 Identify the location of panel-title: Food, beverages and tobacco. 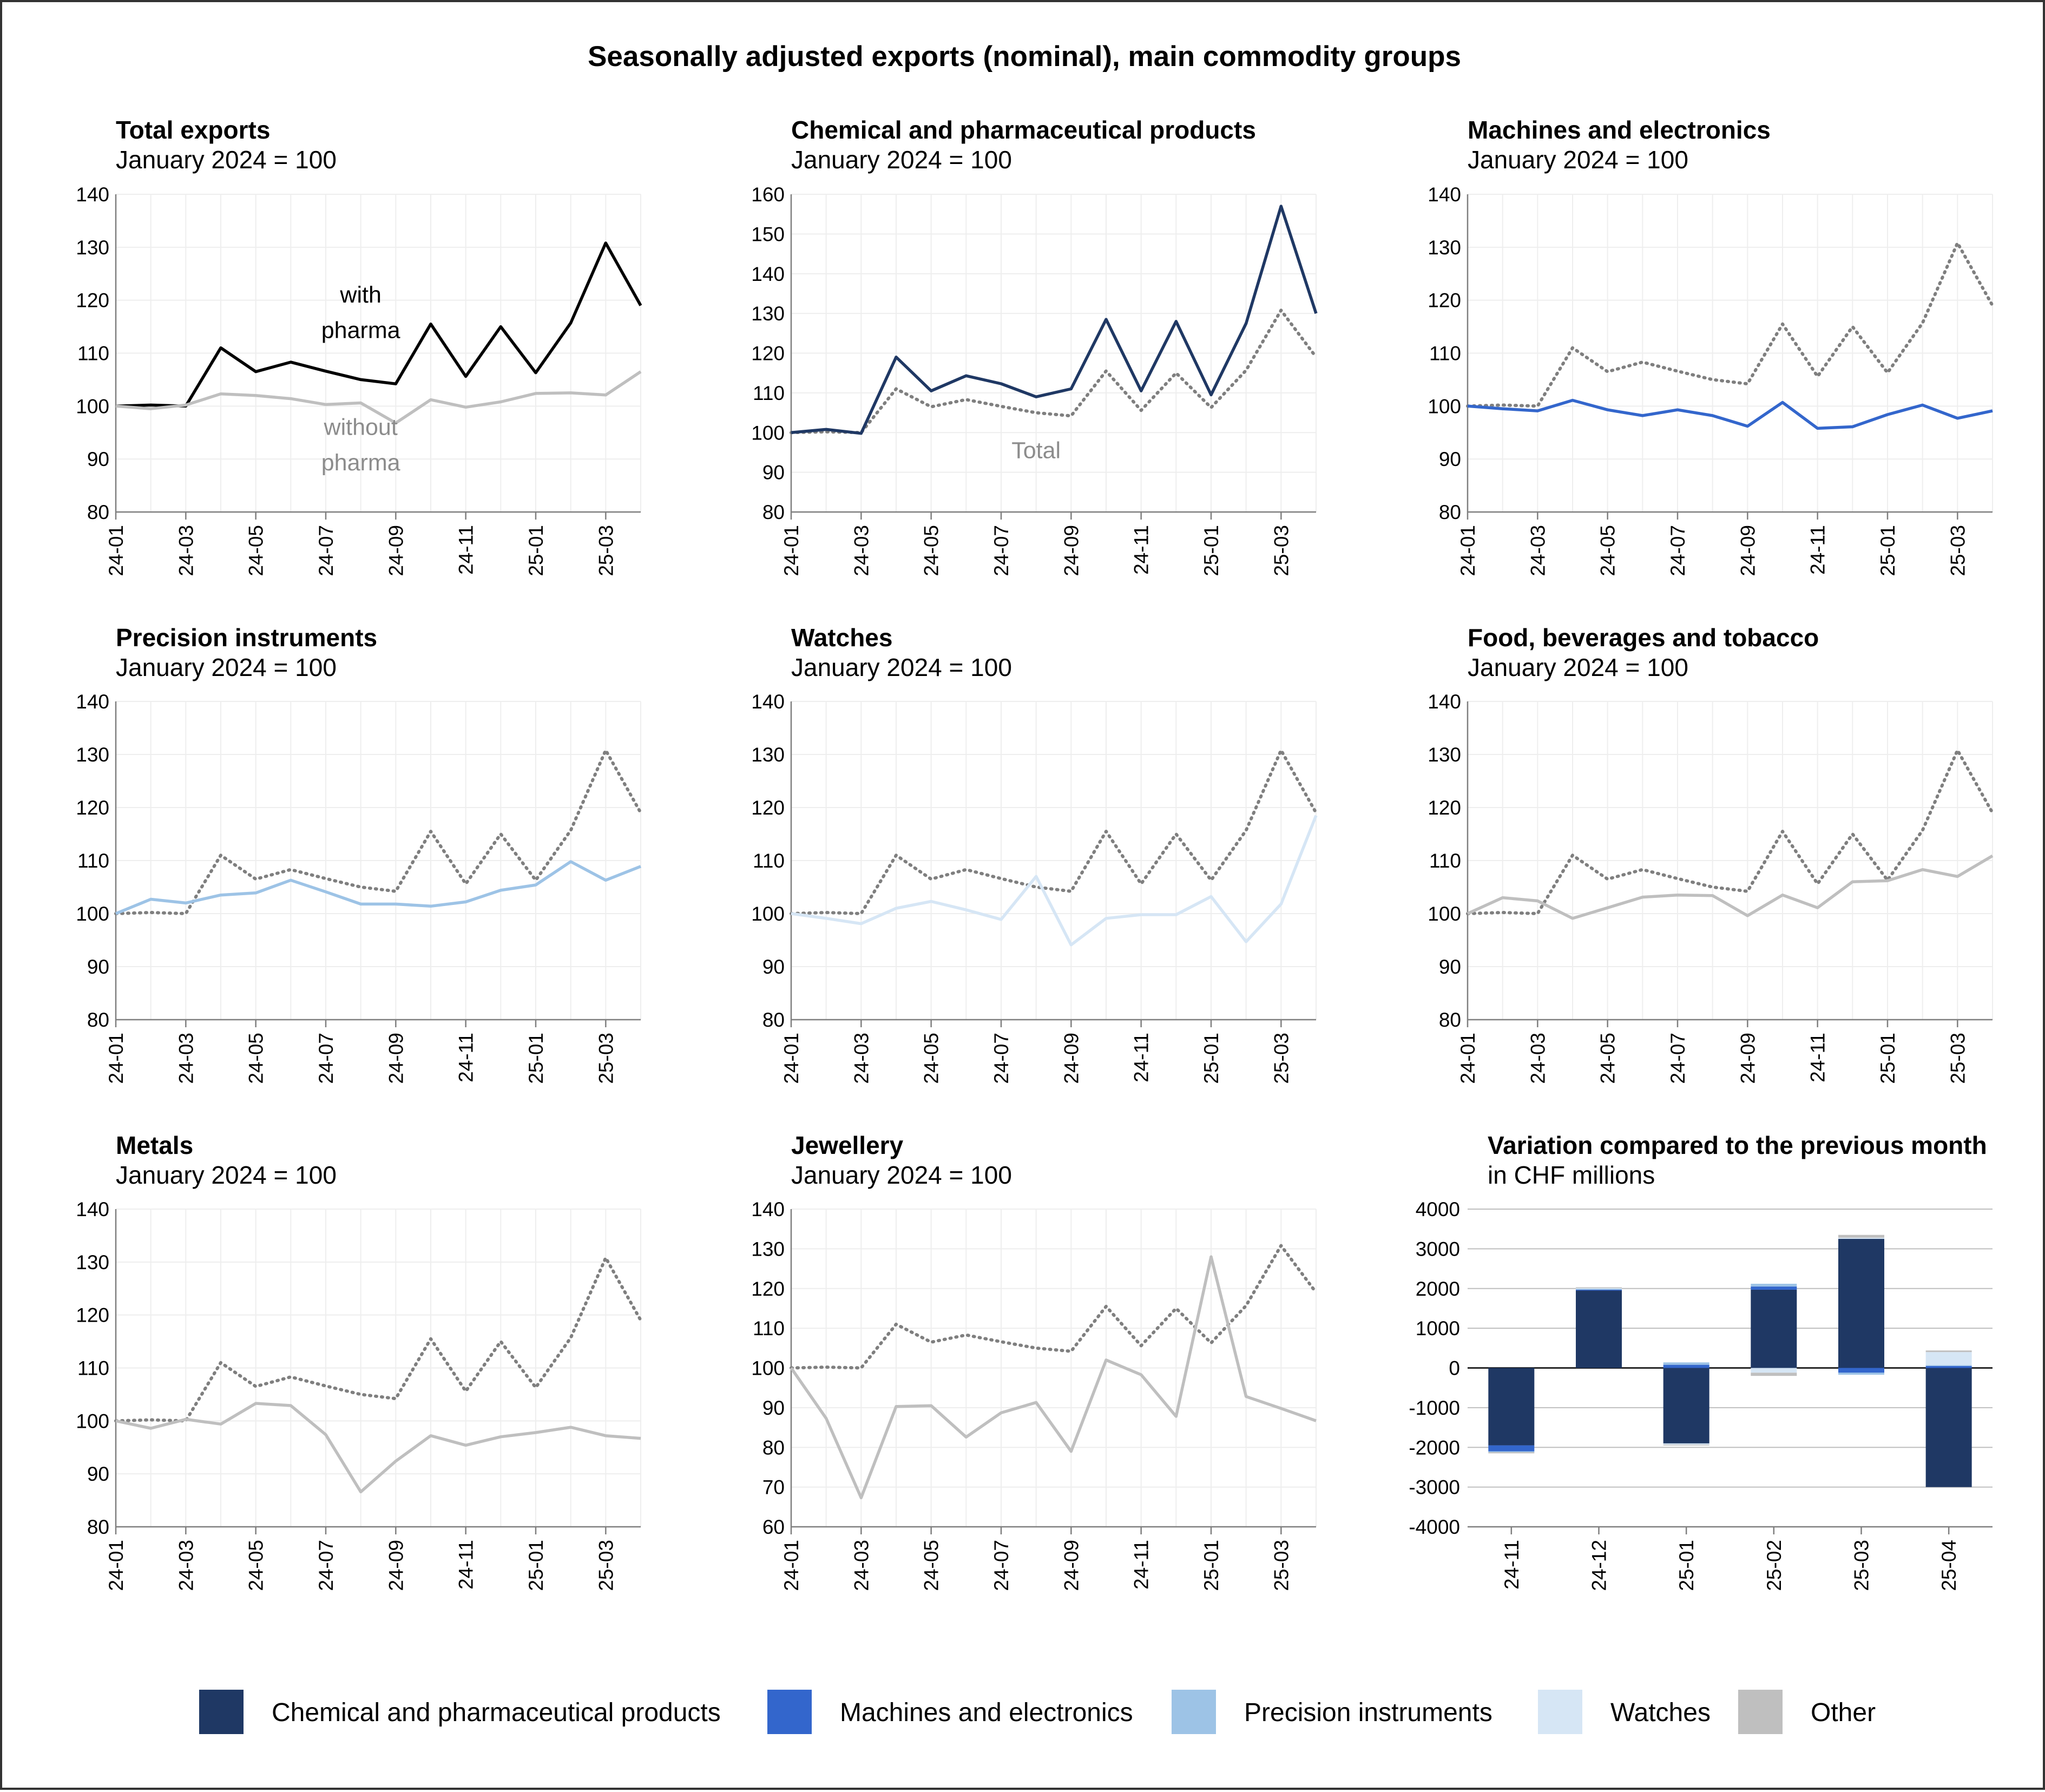
(1644, 637).